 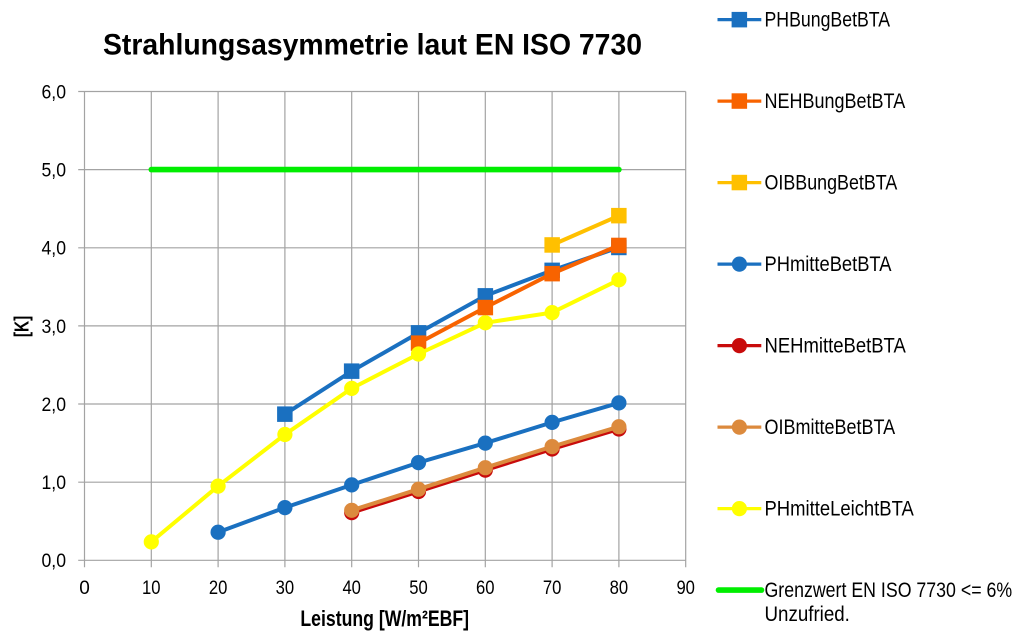 What do you see at coordinates (828, 264) in the screenshot?
I see `svg-text: PHmitteBetBTA` at bounding box center [828, 264].